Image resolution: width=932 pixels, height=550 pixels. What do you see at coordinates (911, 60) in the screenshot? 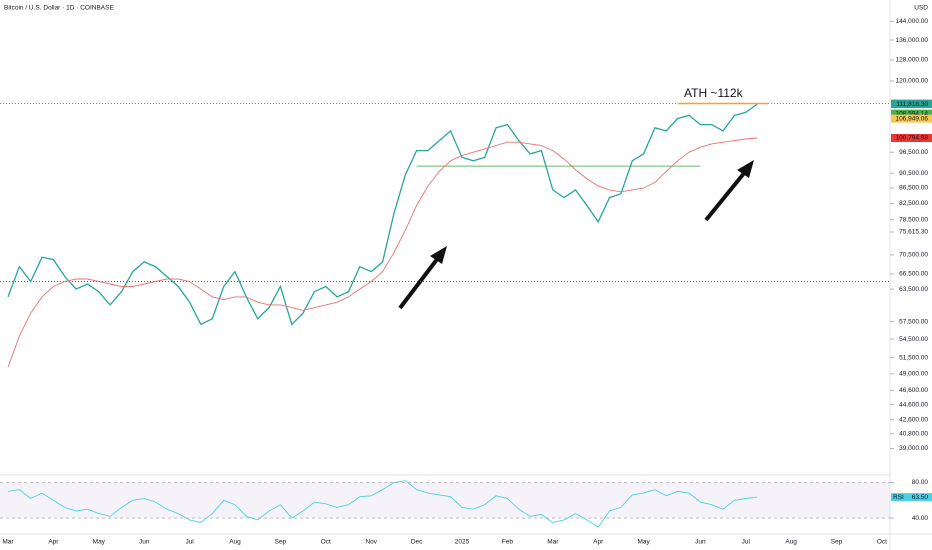
I see `y-tick-label: 128,000.00` at bounding box center [911, 60].